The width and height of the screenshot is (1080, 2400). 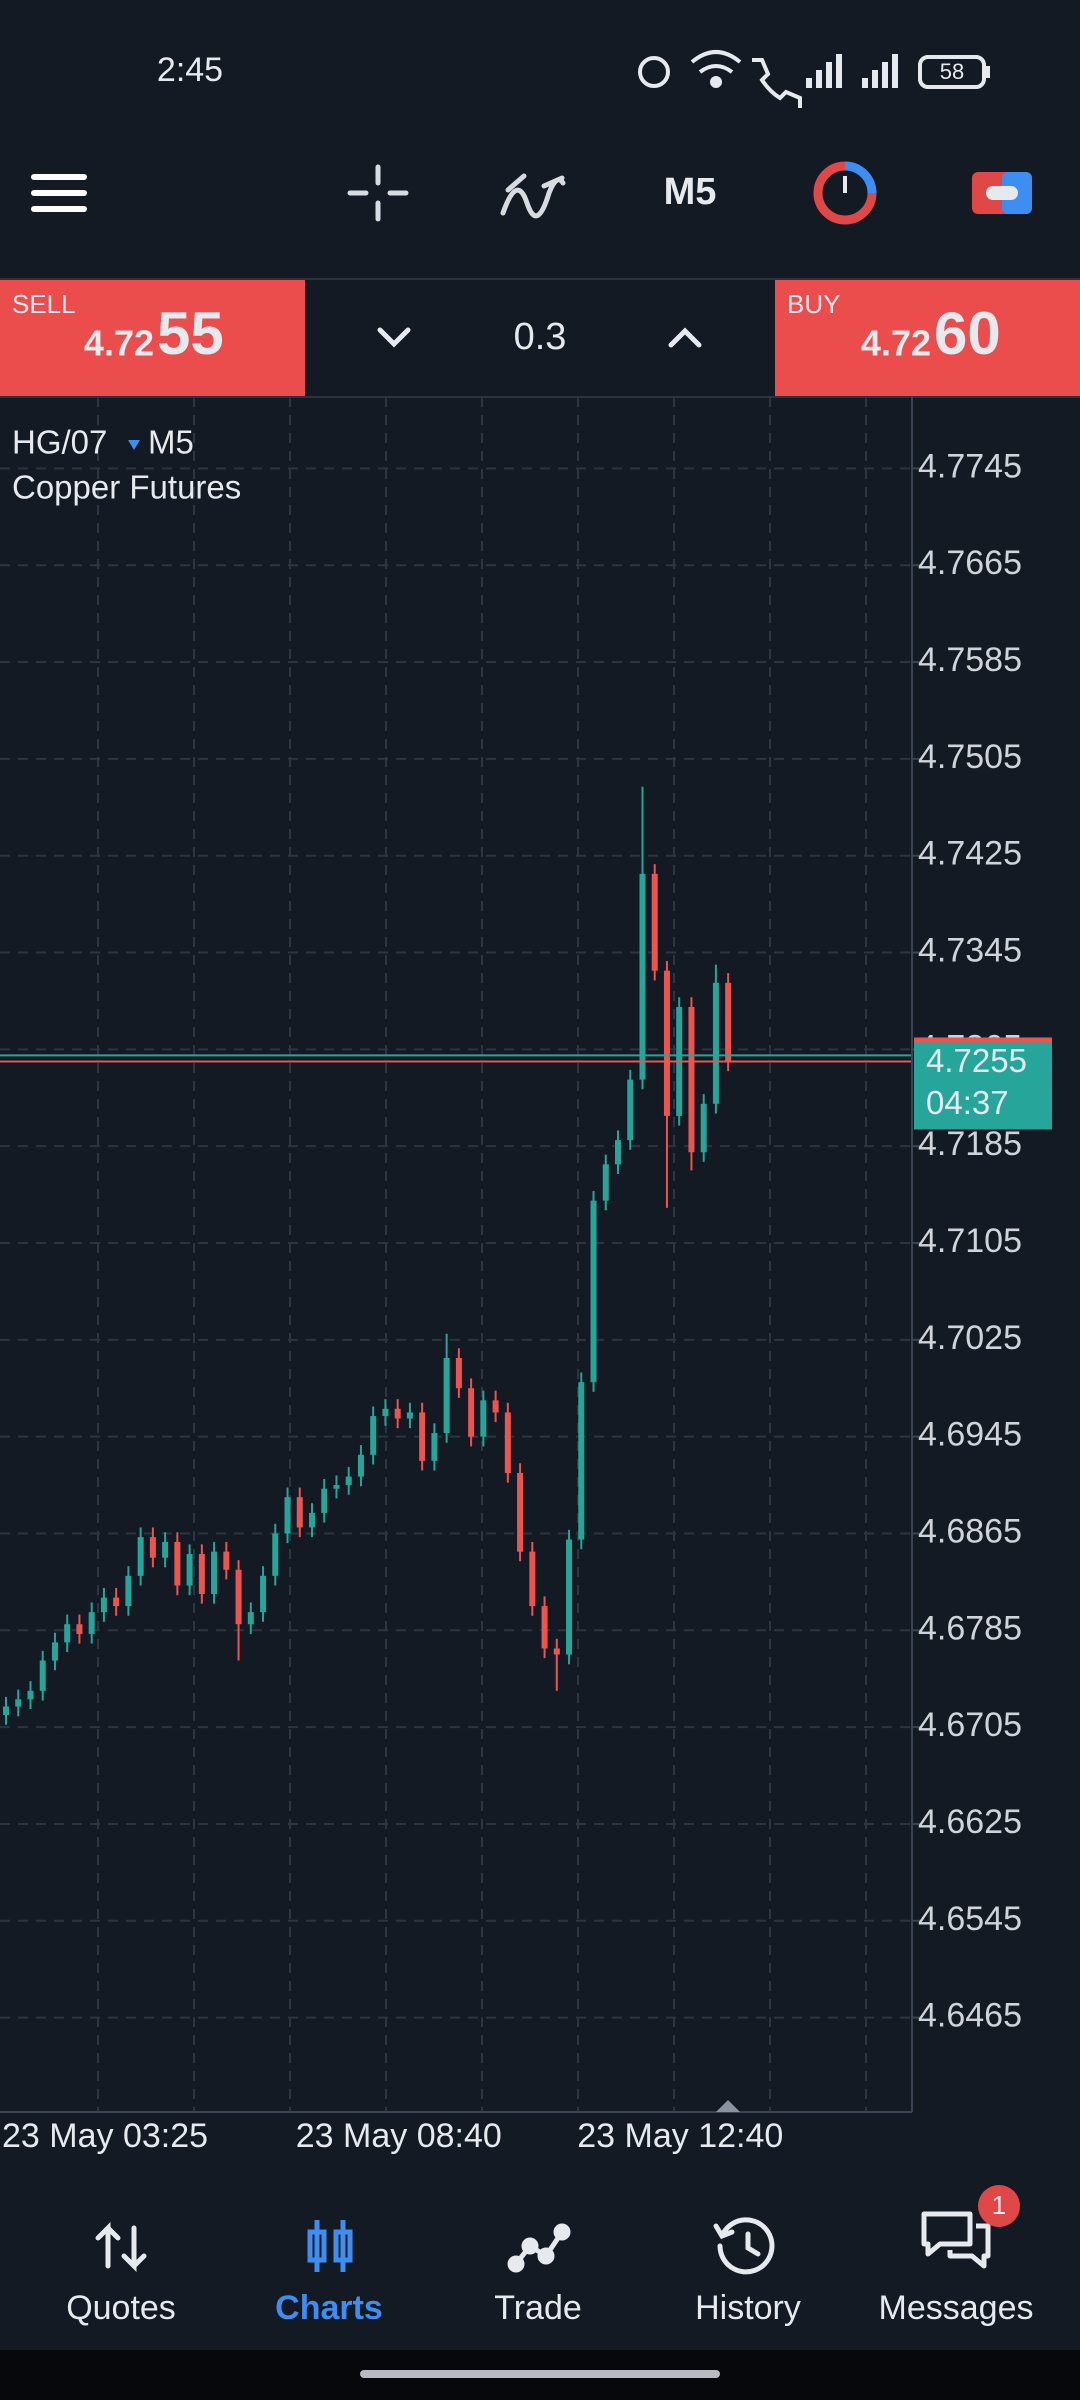 I want to click on x-tick-label: 23 May 08:40, so click(x=399, y=2136).